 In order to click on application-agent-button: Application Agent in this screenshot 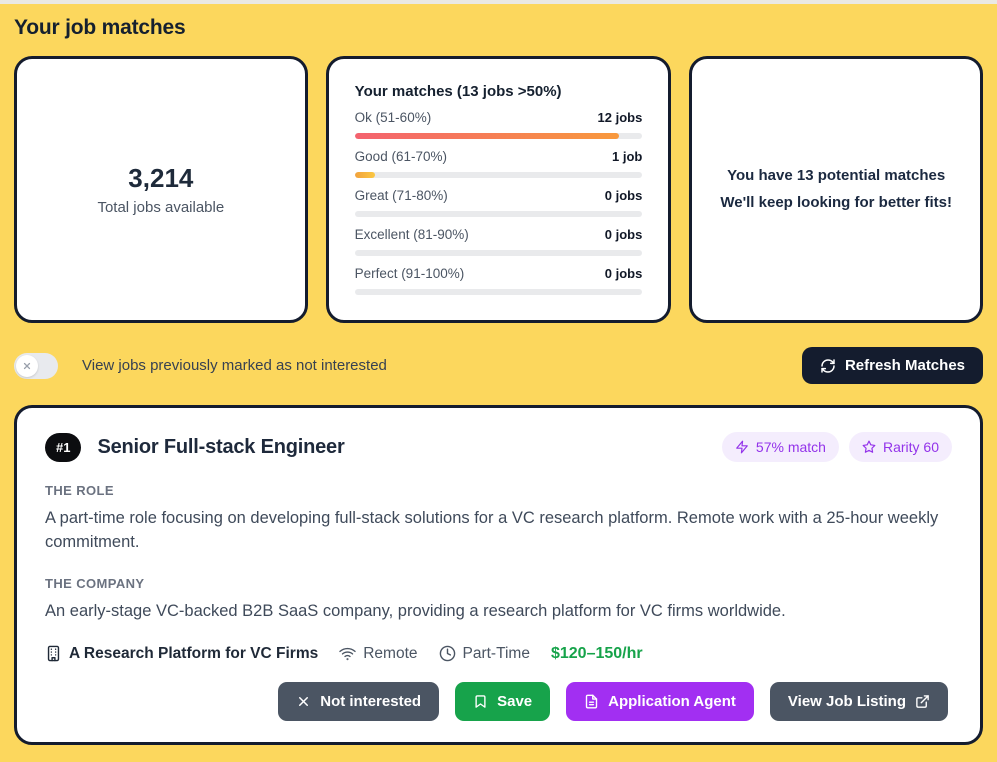, I will do `click(660, 701)`.